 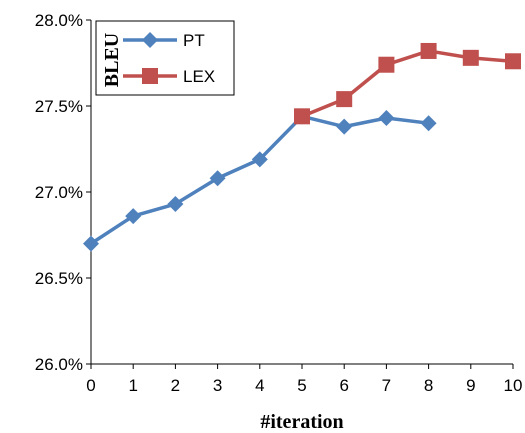 What do you see at coordinates (132, 385) in the screenshot?
I see `x-tick-label: 1` at bounding box center [132, 385].